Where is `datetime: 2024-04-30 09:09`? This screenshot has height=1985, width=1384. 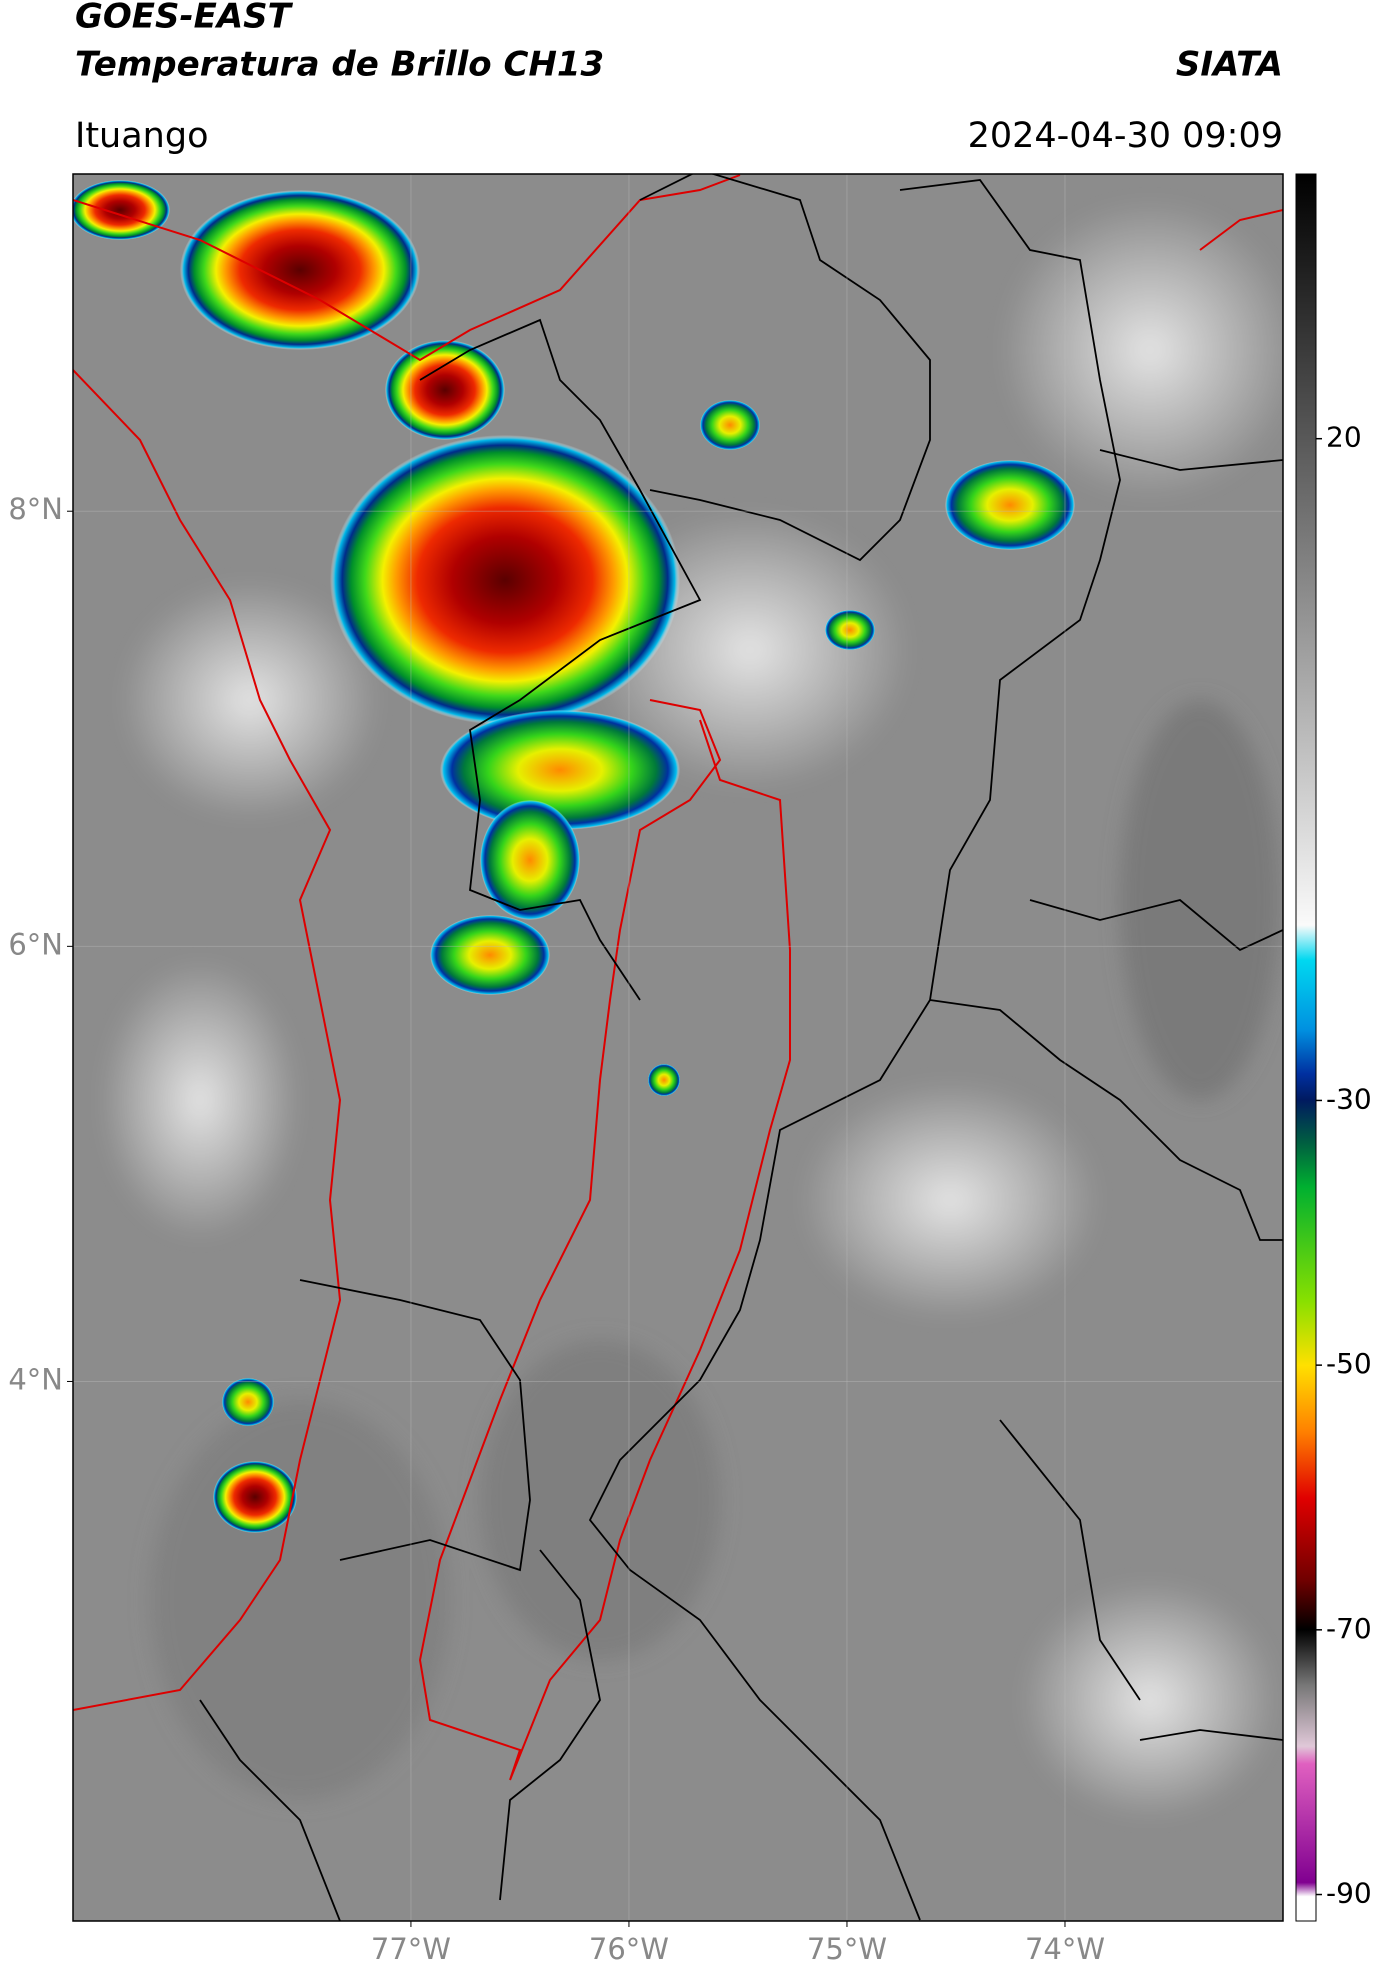
datetime: 2024-04-30 09:09 is located at coordinates (1125, 136).